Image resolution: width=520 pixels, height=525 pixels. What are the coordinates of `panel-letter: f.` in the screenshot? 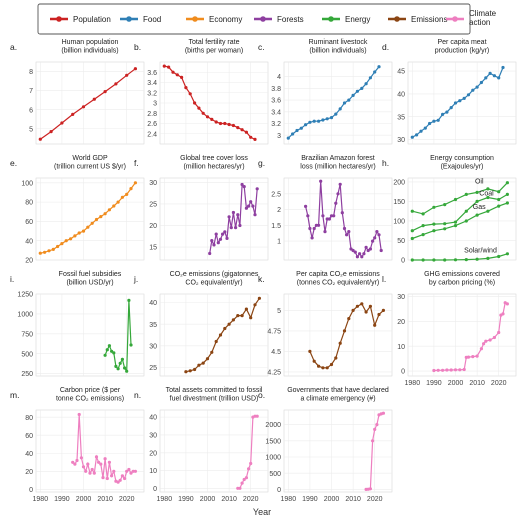 It's located at (136, 163).